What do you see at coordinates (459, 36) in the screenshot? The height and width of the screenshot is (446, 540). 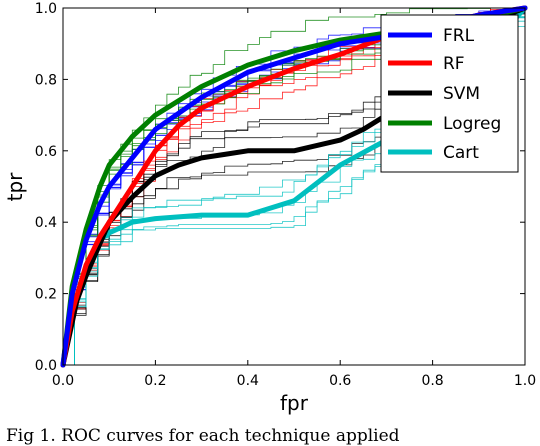 I see `legend-label-frl: FRL` at bounding box center [459, 36].